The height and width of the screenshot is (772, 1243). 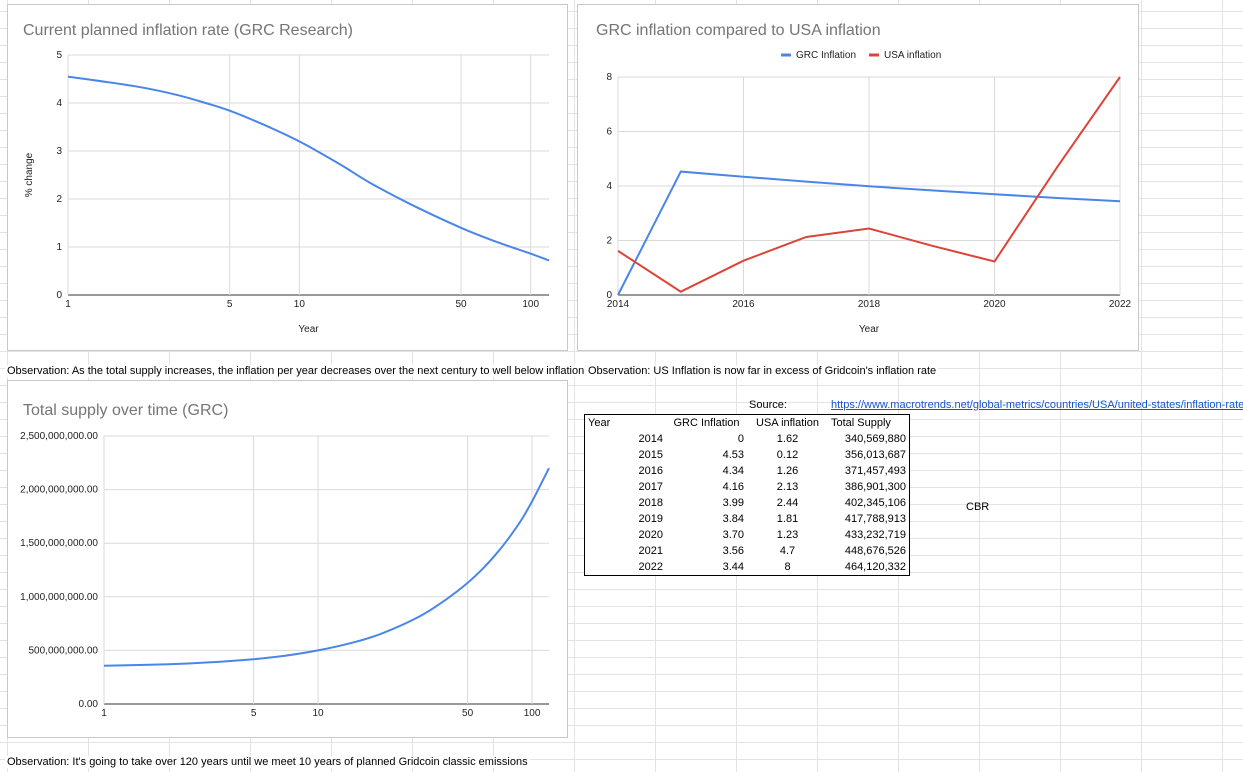 What do you see at coordinates (826, 55) in the screenshot?
I see `legend-item: GRC Inflation` at bounding box center [826, 55].